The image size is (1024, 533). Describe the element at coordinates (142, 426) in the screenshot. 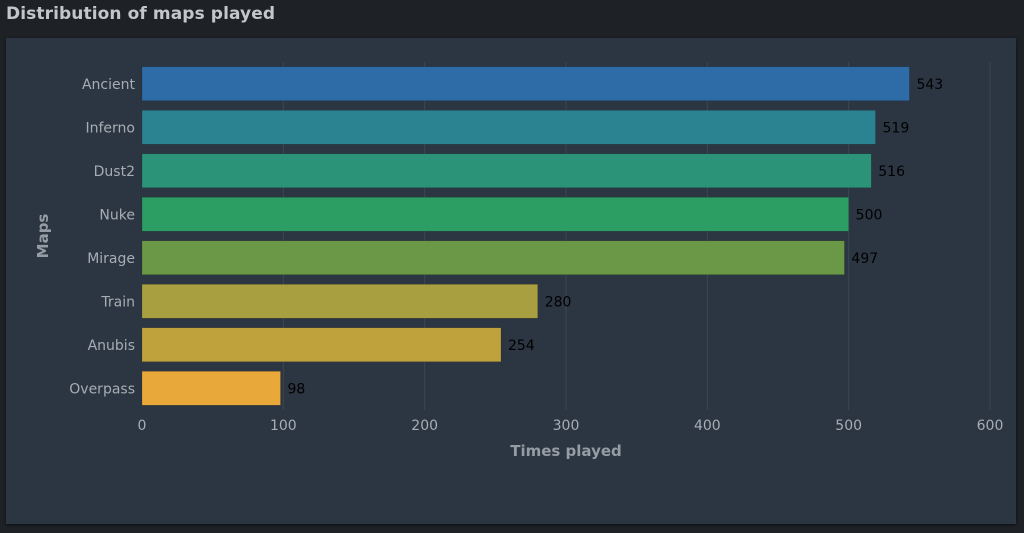

I see `x-tick-label-0: 0` at that location.